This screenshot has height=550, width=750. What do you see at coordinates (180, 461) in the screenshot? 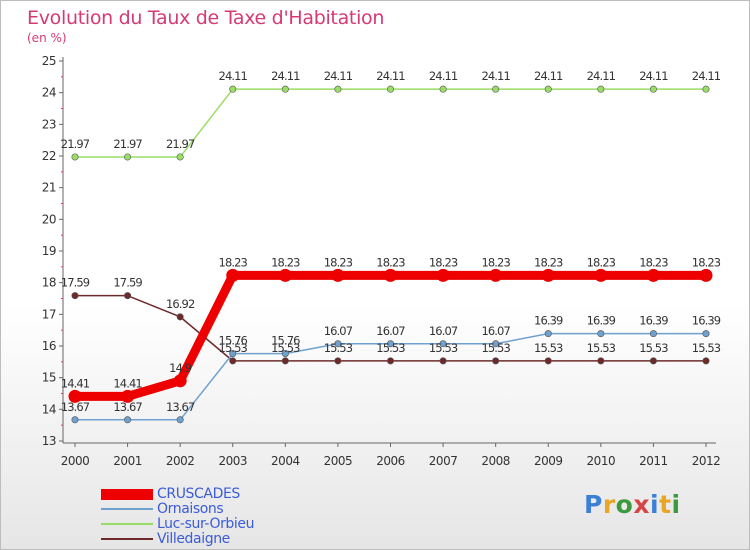
I see `x-tick-label: 2002` at bounding box center [180, 461].